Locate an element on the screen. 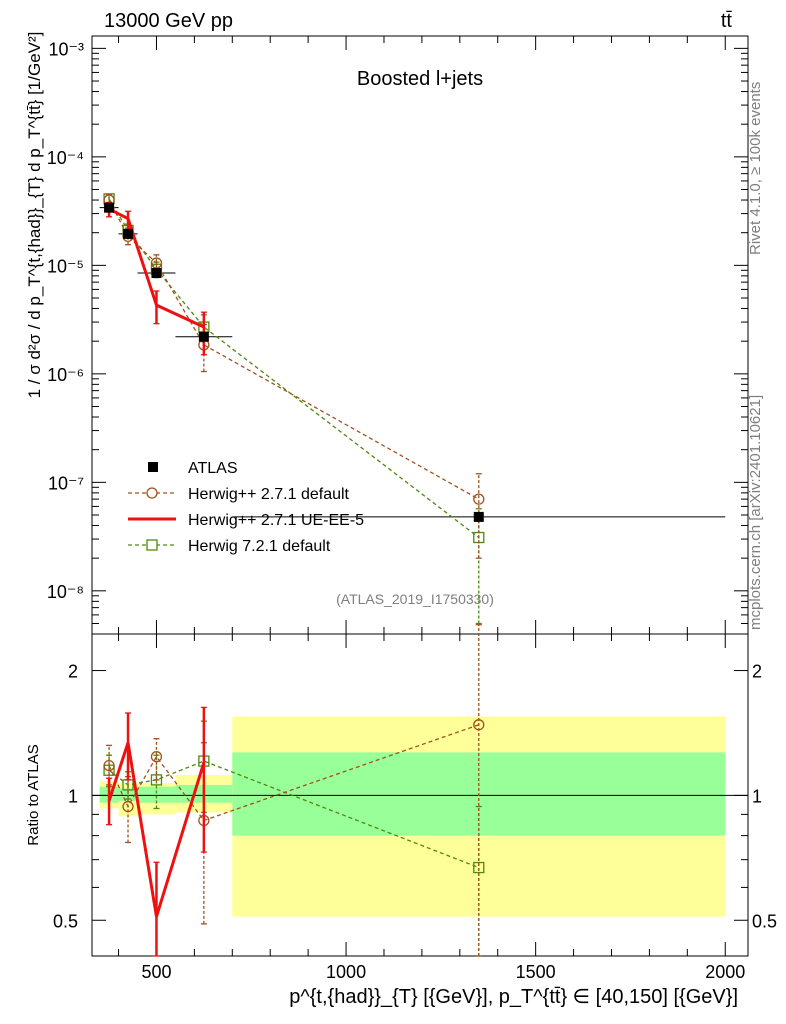 This screenshot has height=1024, width=786. x-tick-label: 1500 is located at coordinates (536, 972).